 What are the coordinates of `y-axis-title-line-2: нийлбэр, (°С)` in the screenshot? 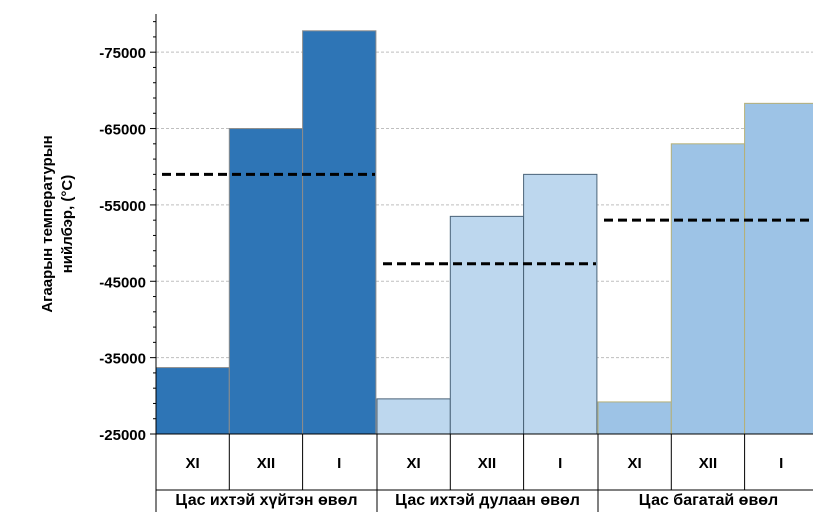 It's located at (67, 224).